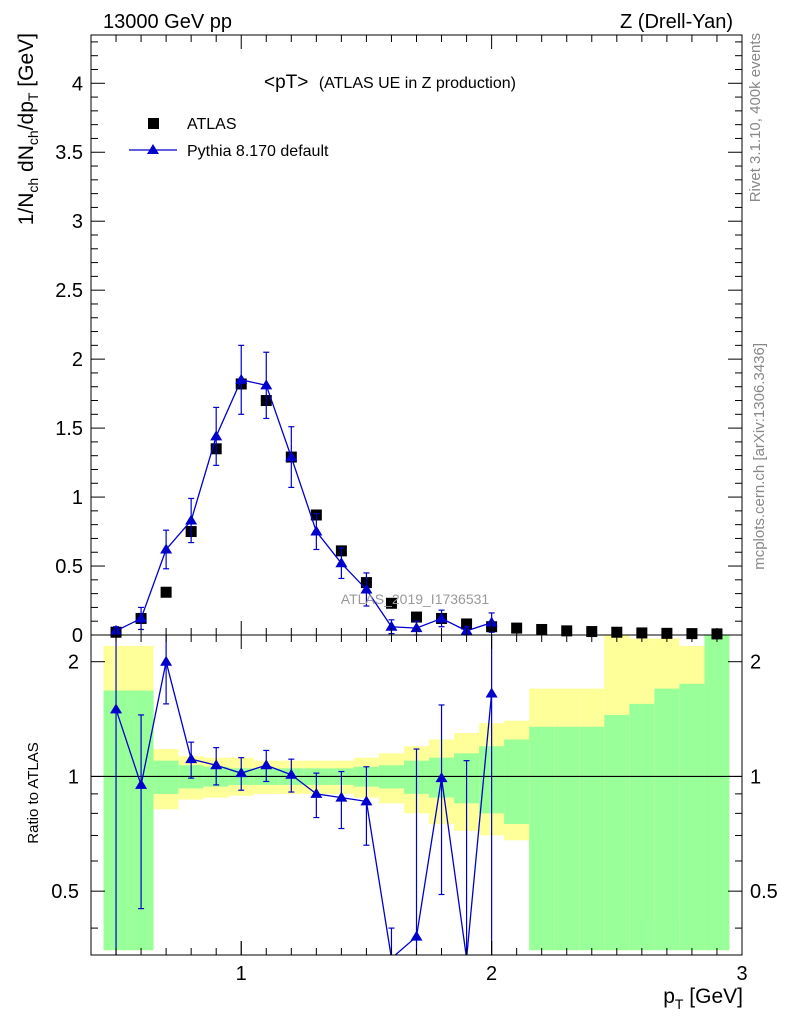  What do you see at coordinates (258, 151) in the screenshot?
I see `legend-mc-label: Pythia 8.170 default` at bounding box center [258, 151].